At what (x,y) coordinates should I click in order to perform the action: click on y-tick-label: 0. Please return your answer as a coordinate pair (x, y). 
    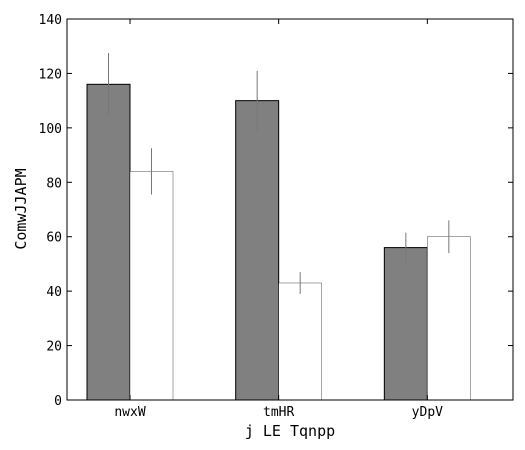
    Looking at the image, I should click on (58, 401).